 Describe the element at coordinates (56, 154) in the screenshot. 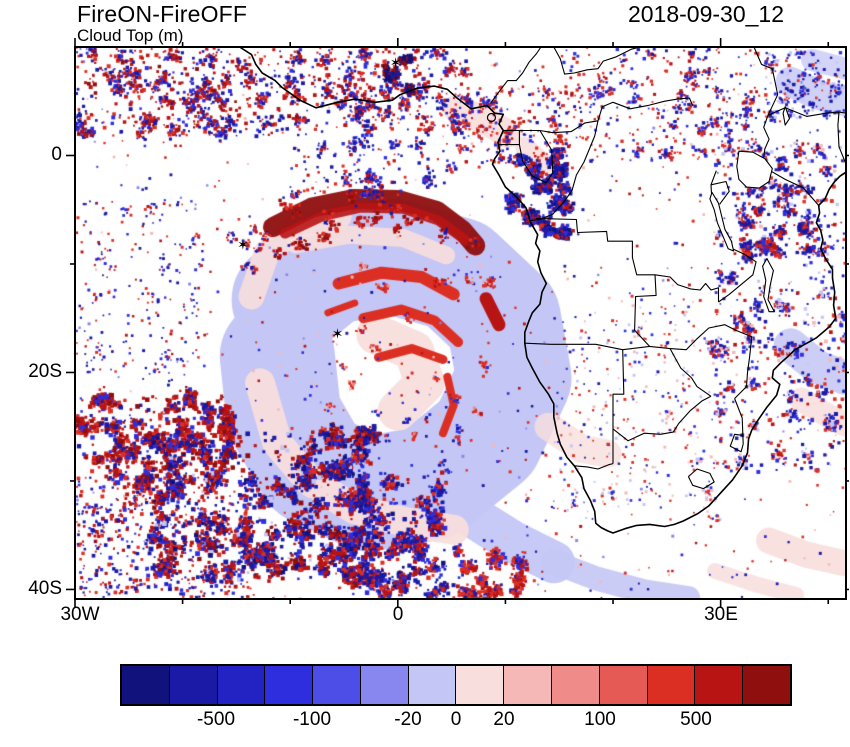

I see `y-axis-label-0: 0` at that location.